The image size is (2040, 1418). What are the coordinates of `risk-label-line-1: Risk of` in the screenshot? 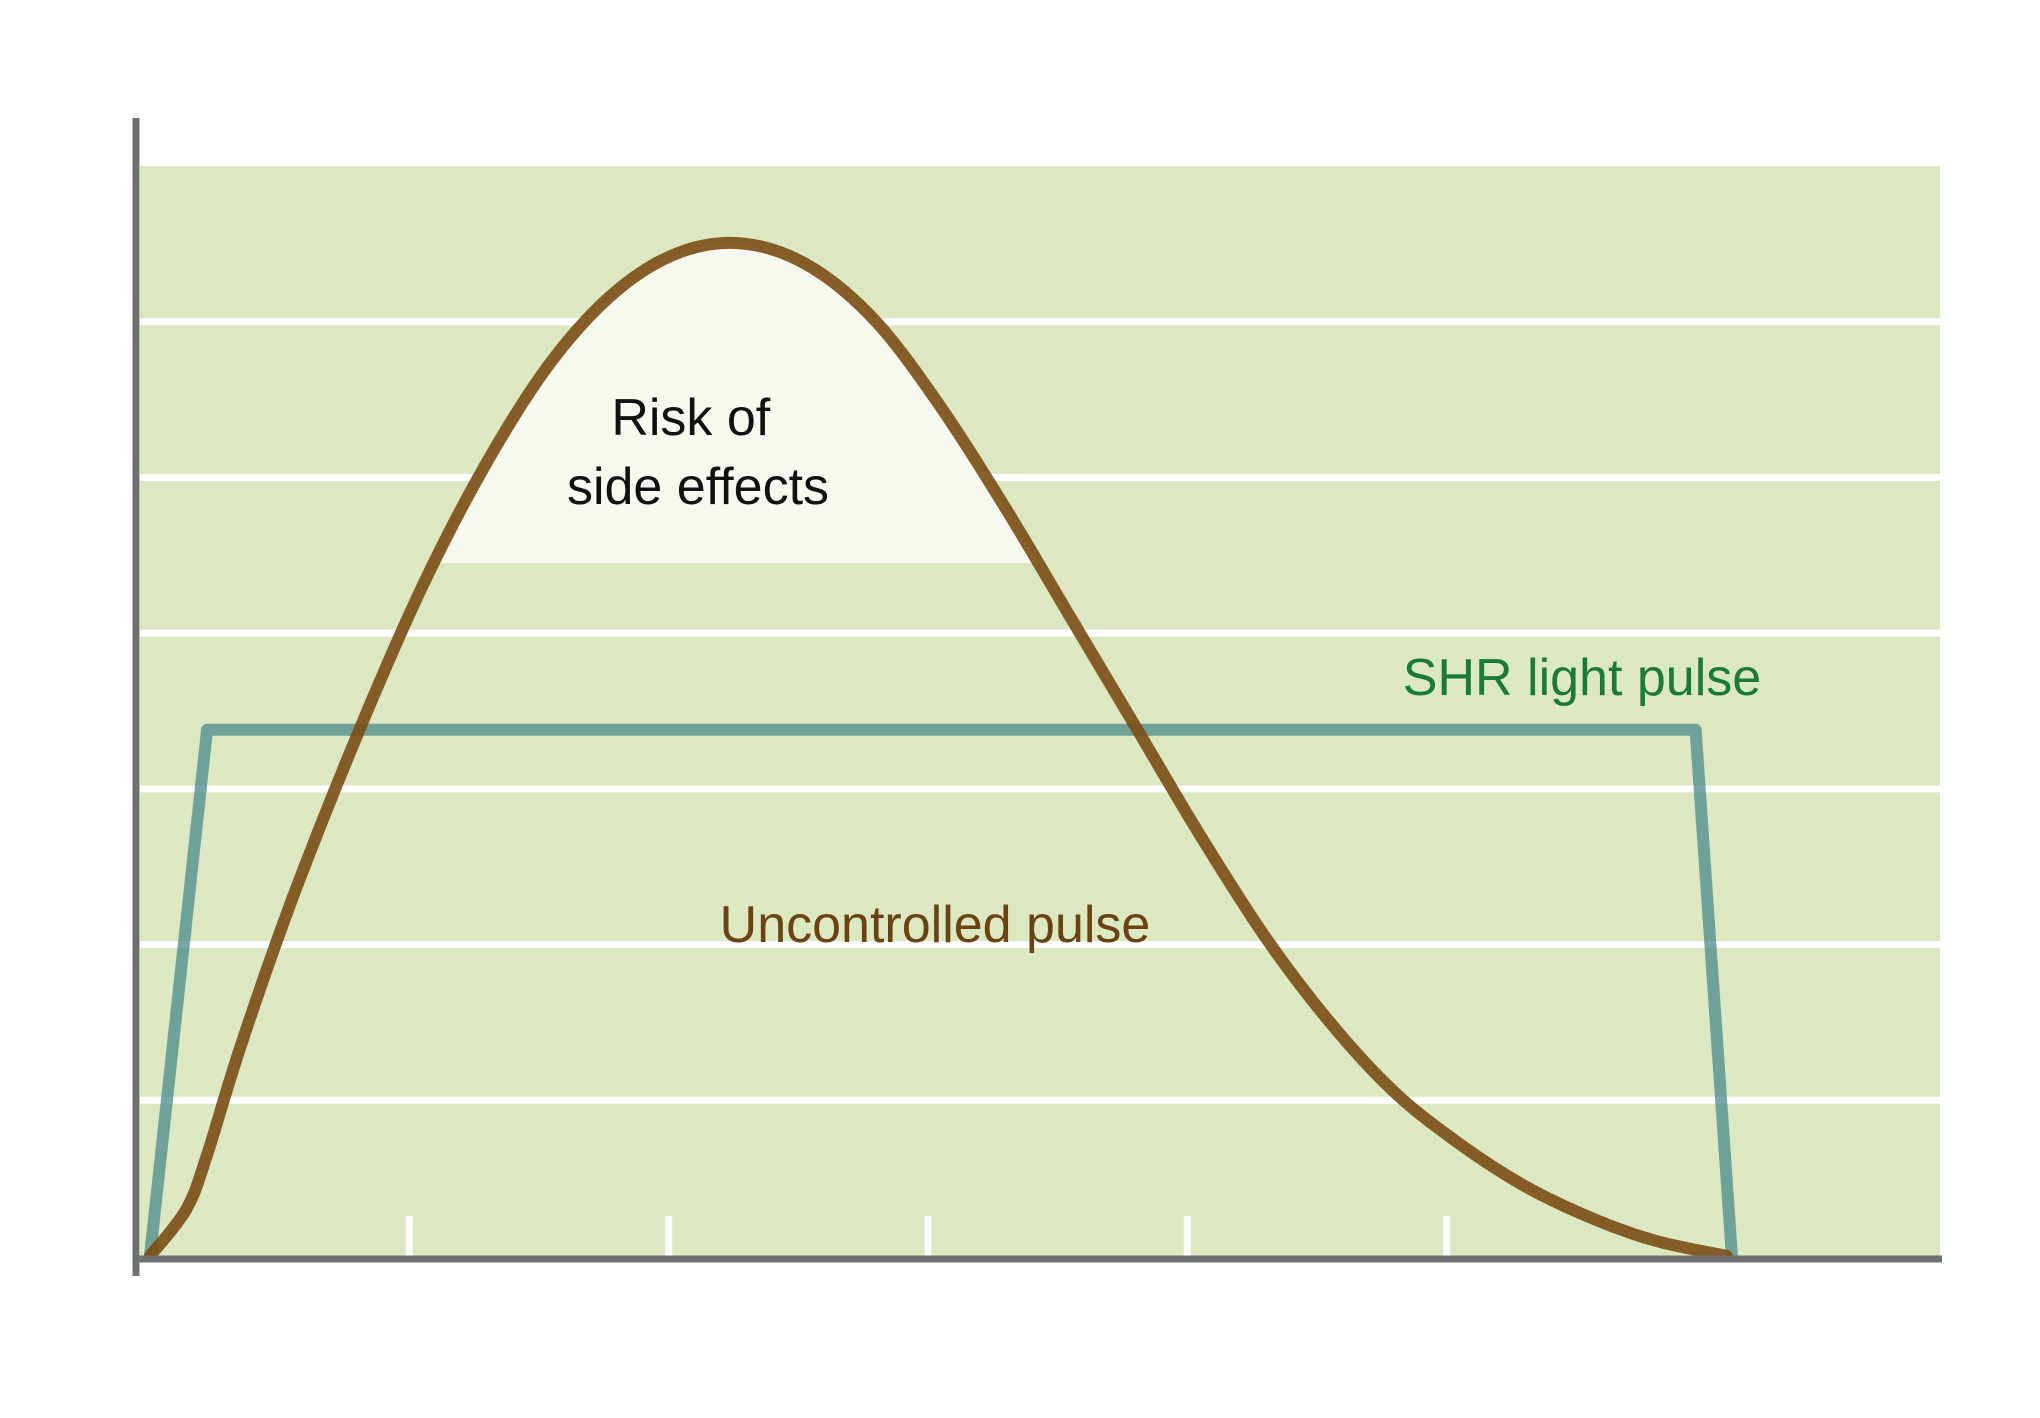 It's located at (690, 418).